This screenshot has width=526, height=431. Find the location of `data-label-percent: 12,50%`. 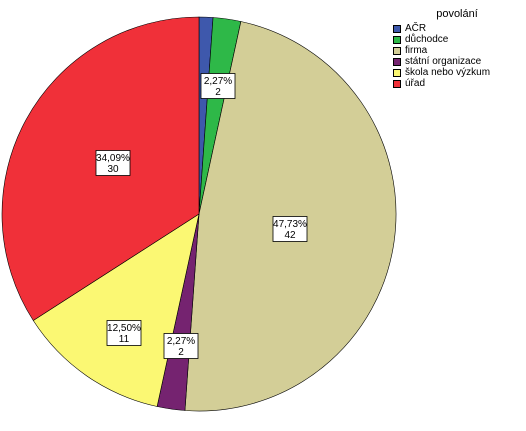

data-label-percent: 12,50% is located at coordinates (124, 328).